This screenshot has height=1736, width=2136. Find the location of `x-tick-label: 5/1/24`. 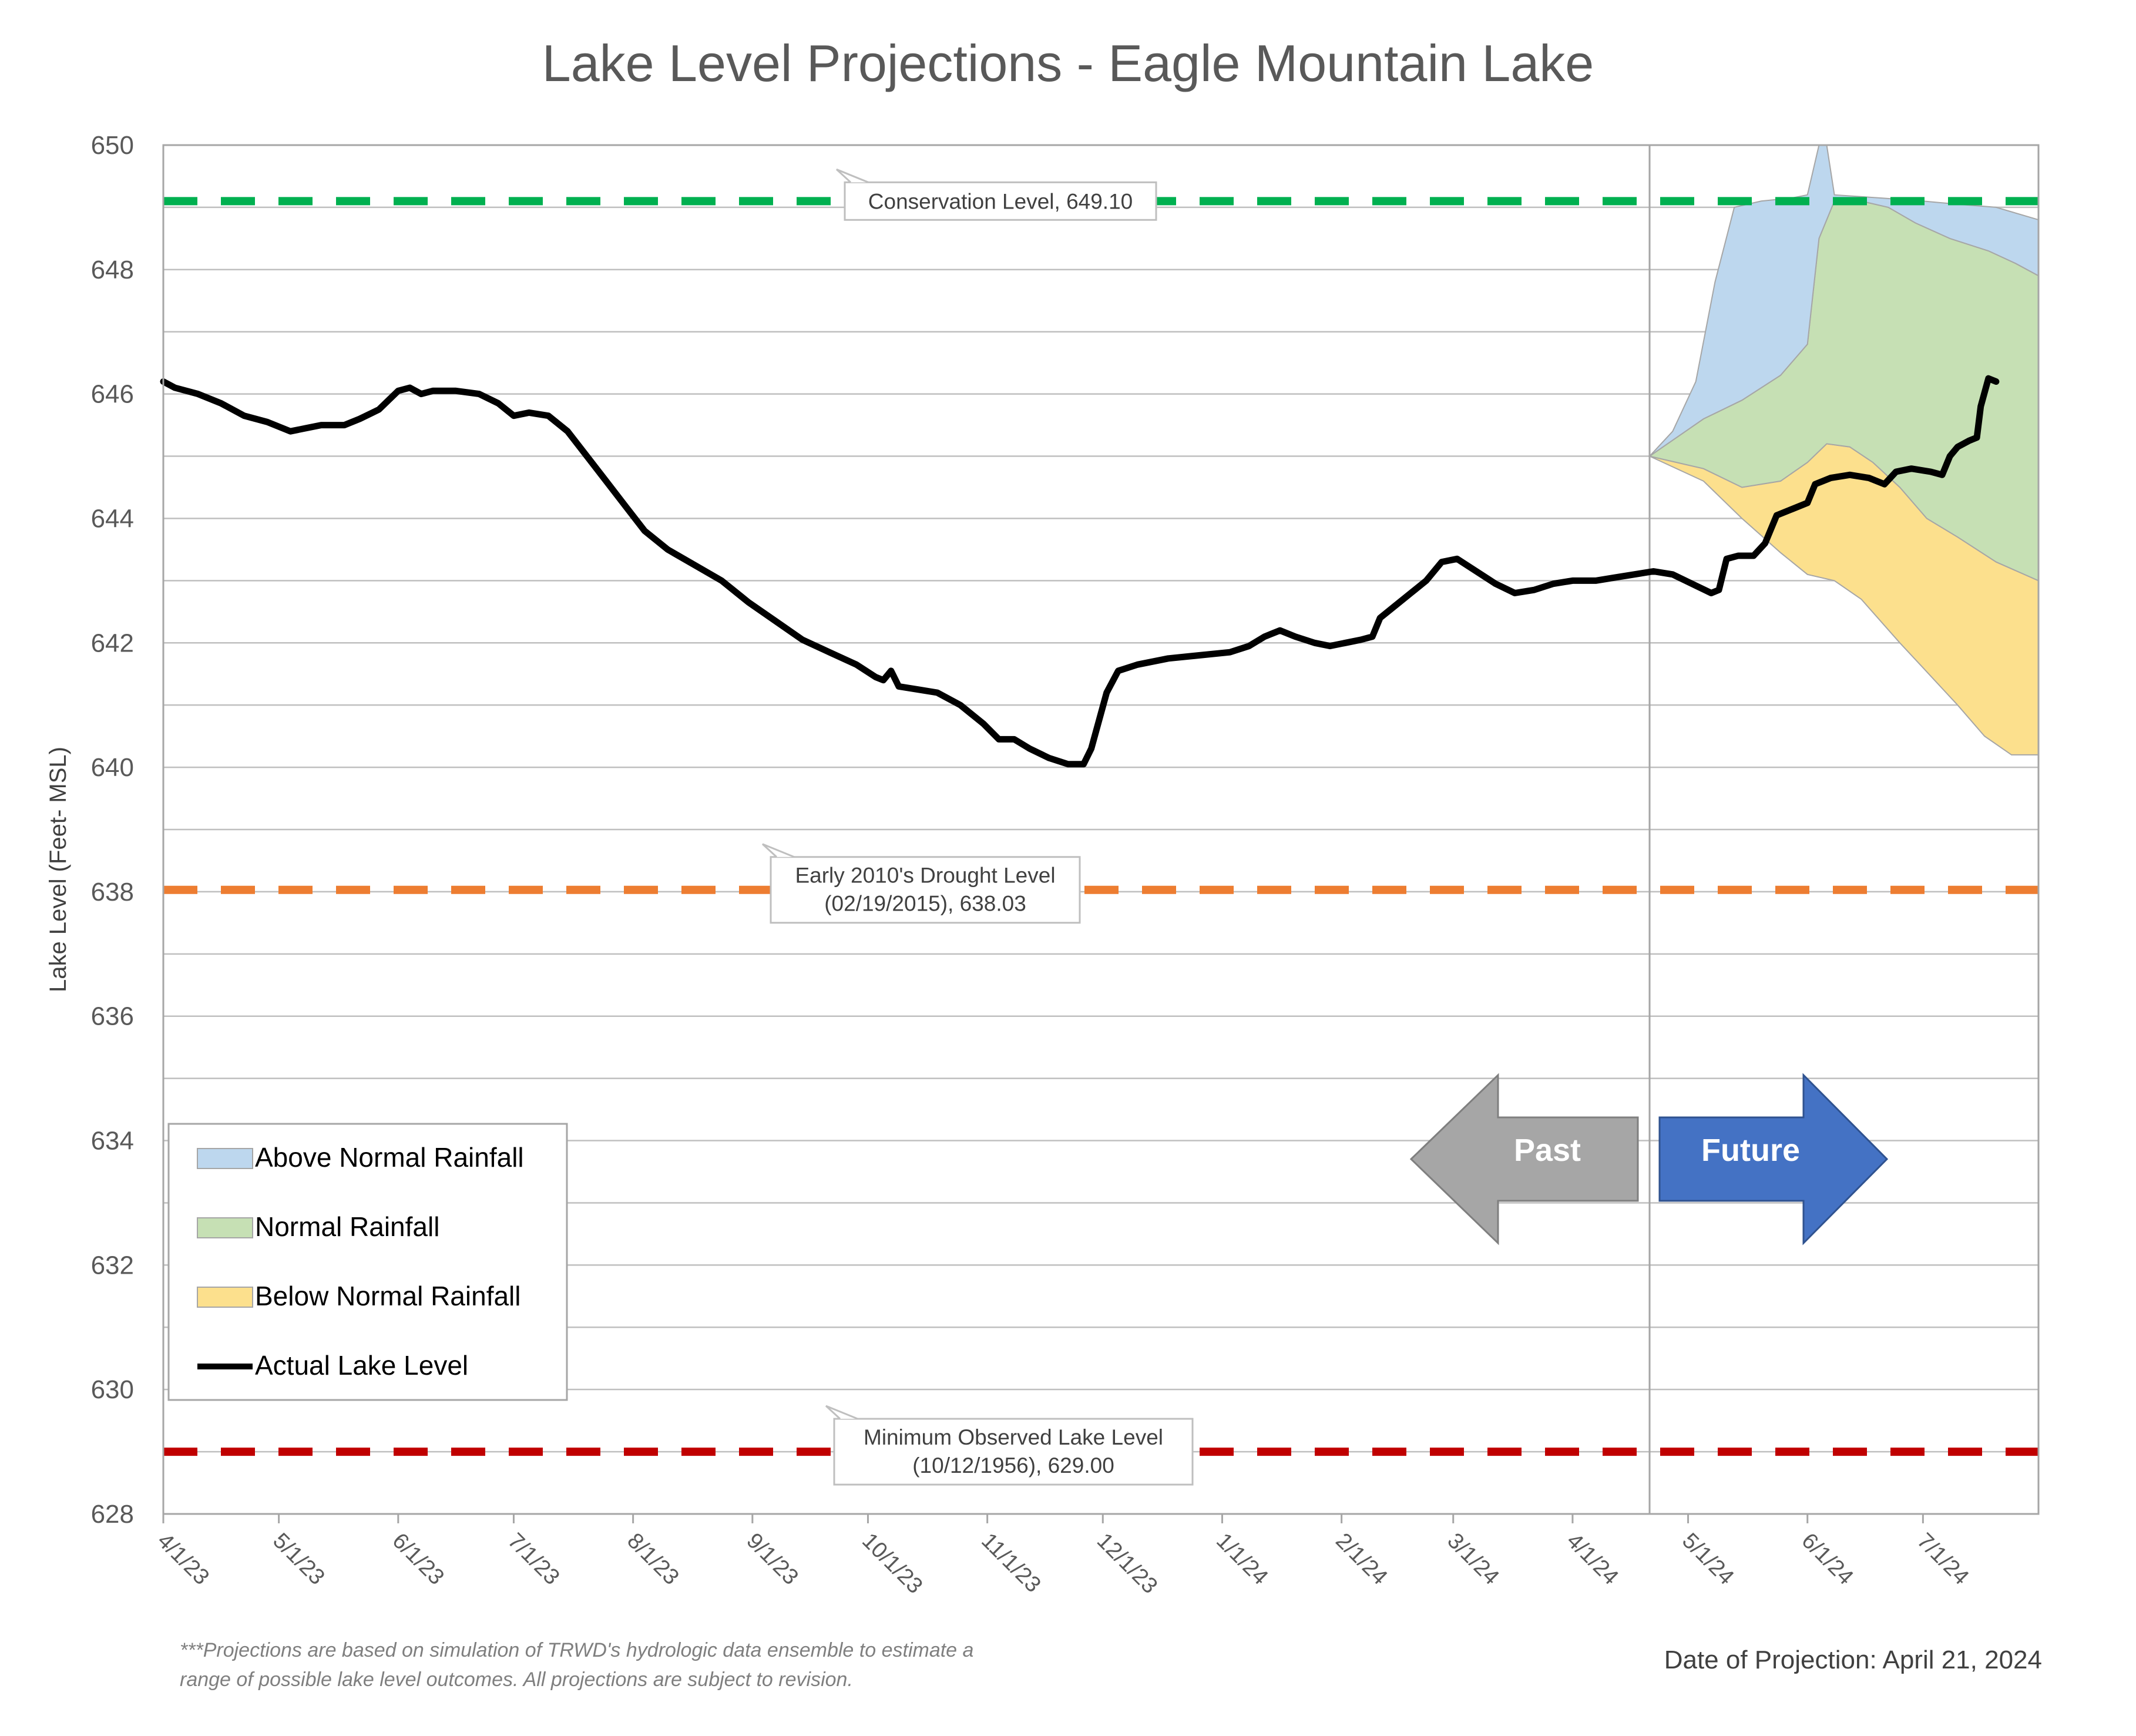

x-tick-label: 5/1/24 is located at coordinates (1707, 1559).